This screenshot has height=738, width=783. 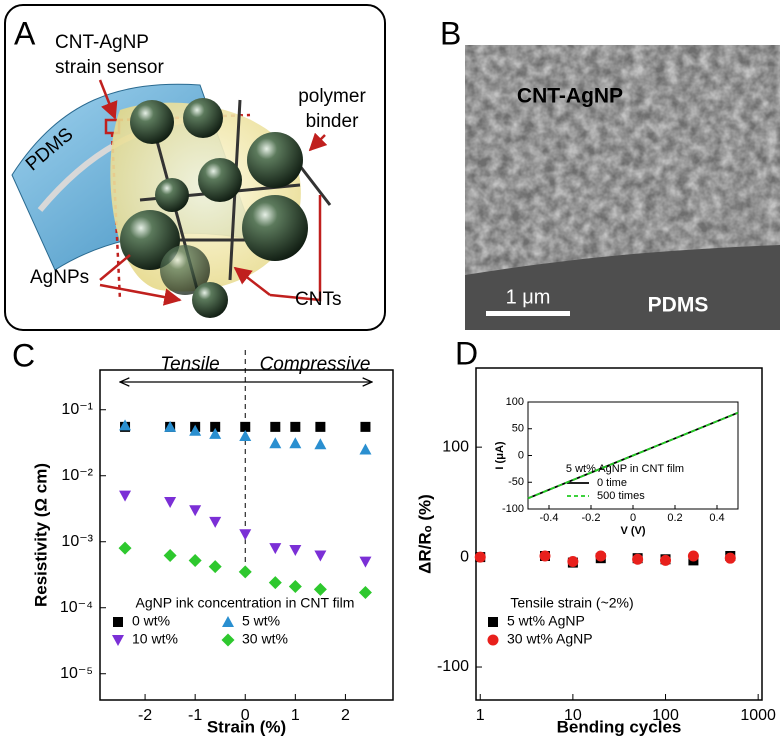 I want to click on legend-label: 500 times, so click(x=621, y=496).